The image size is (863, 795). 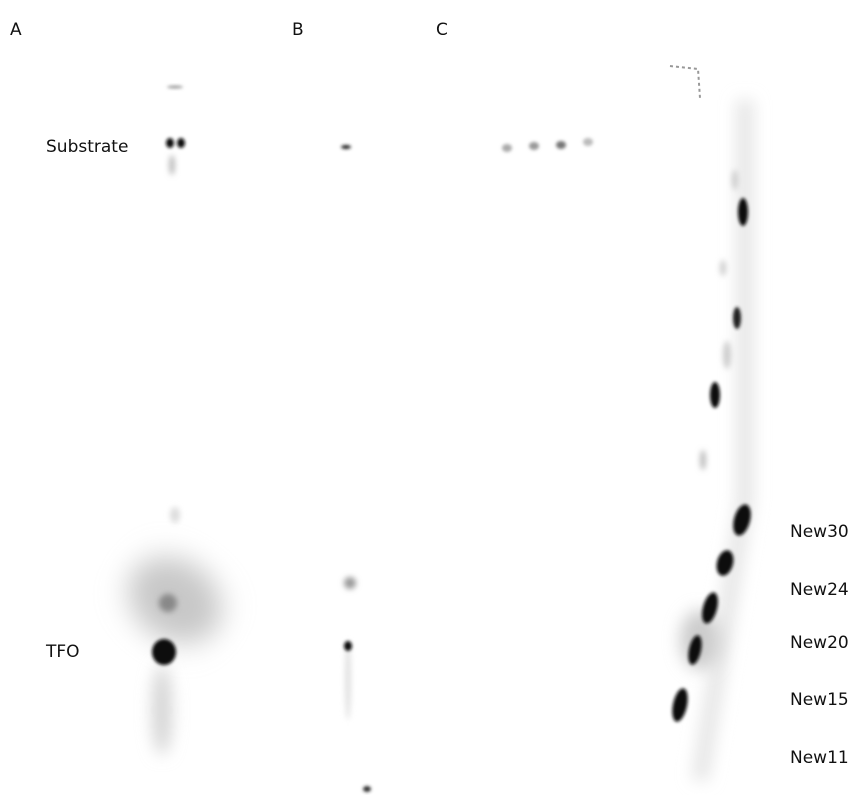 I want to click on band-label: New15, so click(x=819, y=700).